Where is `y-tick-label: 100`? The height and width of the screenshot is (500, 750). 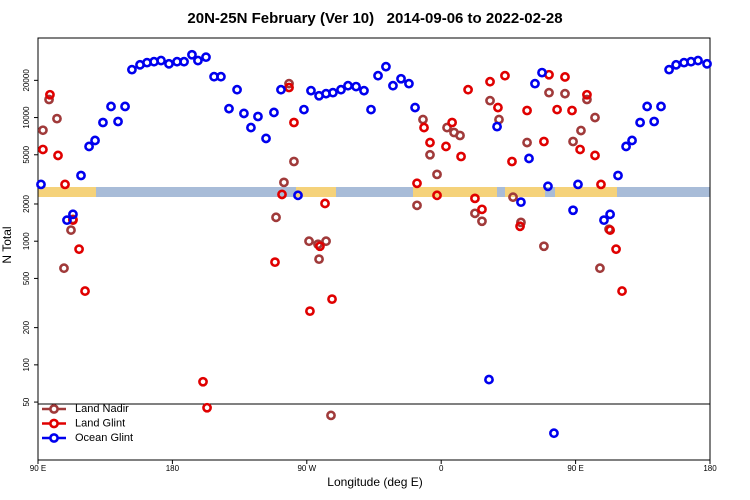 y-tick-label: 100 is located at coordinates (26, 365).